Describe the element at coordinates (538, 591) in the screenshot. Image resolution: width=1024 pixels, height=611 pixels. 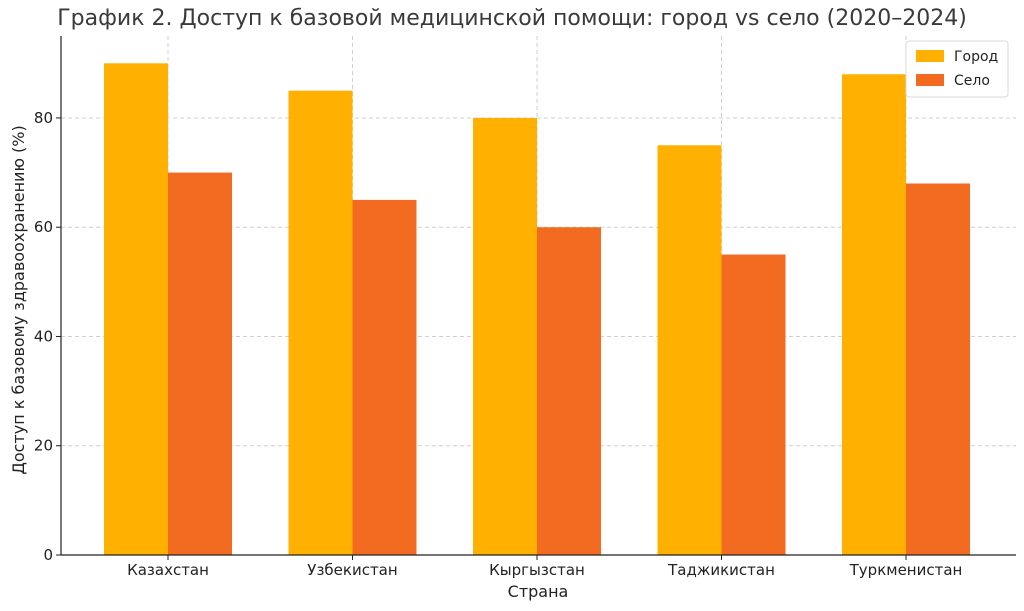
I see `x-axis-label: Страна` at that location.